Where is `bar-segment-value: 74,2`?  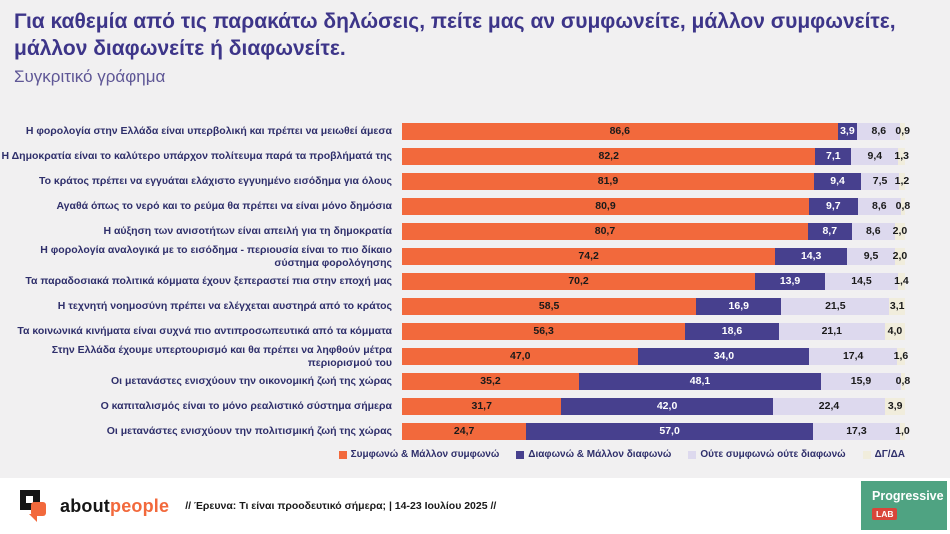 bar-segment-value: 74,2 is located at coordinates (588, 256).